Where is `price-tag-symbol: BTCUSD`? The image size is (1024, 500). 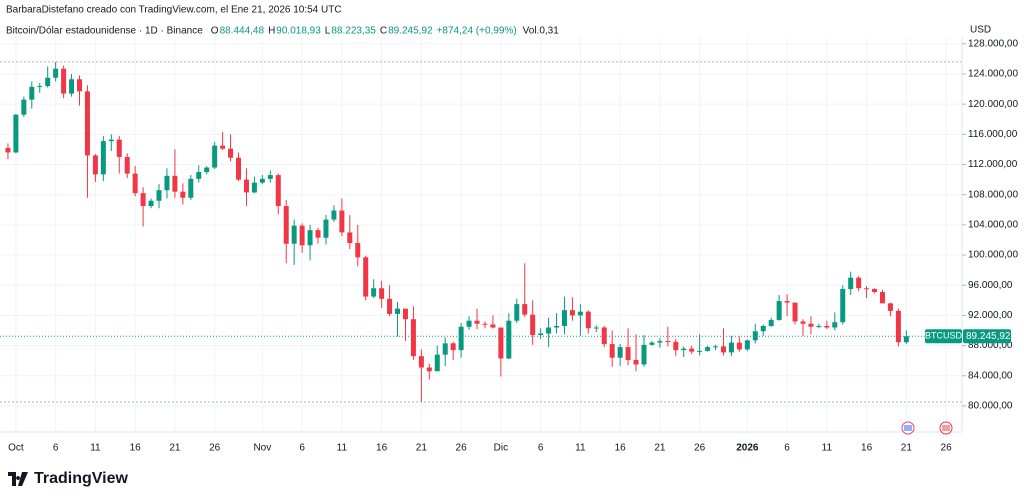
price-tag-symbol: BTCUSD is located at coordinates (944, 336).